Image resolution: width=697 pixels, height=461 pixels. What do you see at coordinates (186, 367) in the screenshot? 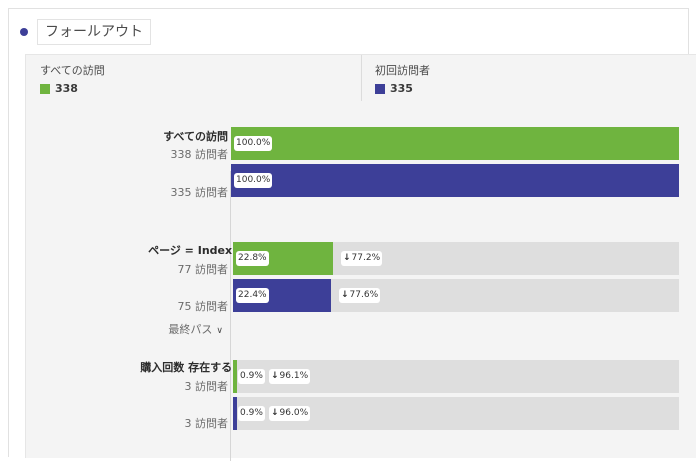
I see `step-name: 購入回数 存在する` at bounding box center [186, 367].